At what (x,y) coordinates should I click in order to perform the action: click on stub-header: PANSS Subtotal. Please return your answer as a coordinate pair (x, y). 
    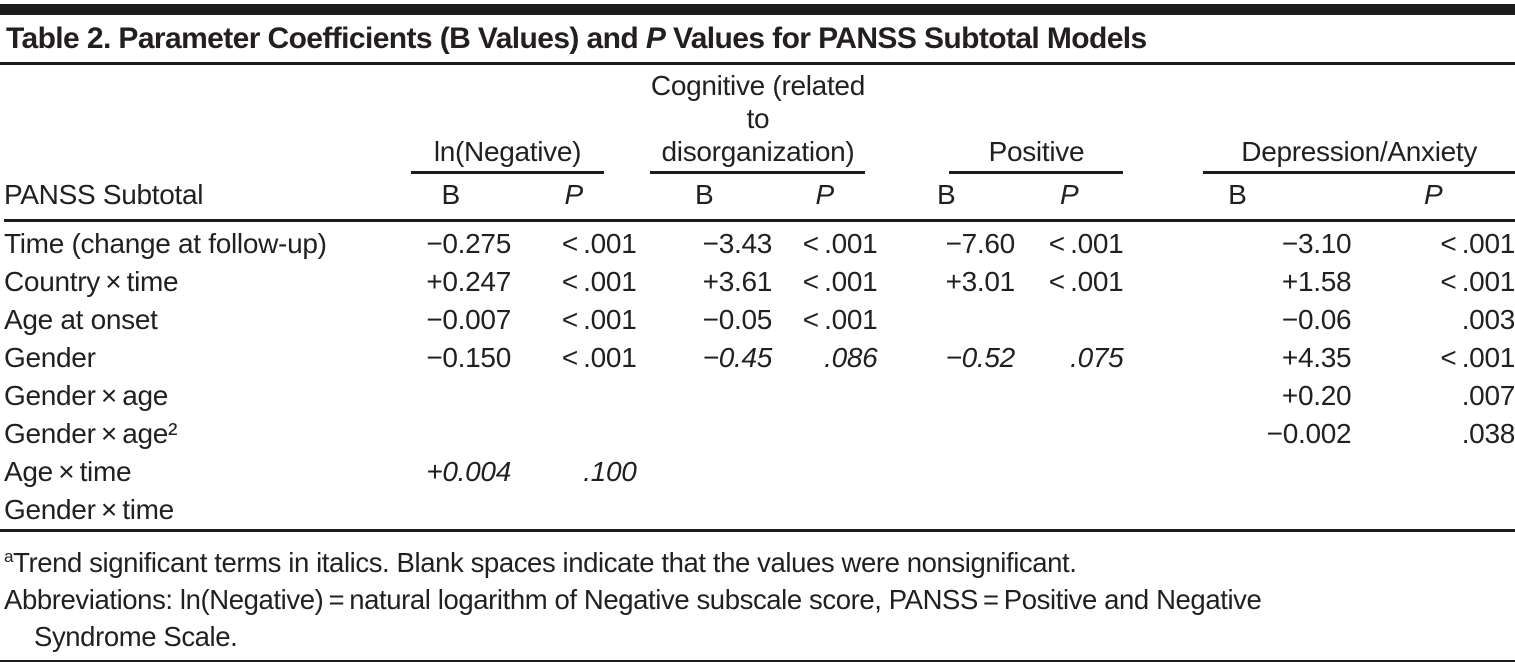
    Looking at the image, I should click on (197, 198).